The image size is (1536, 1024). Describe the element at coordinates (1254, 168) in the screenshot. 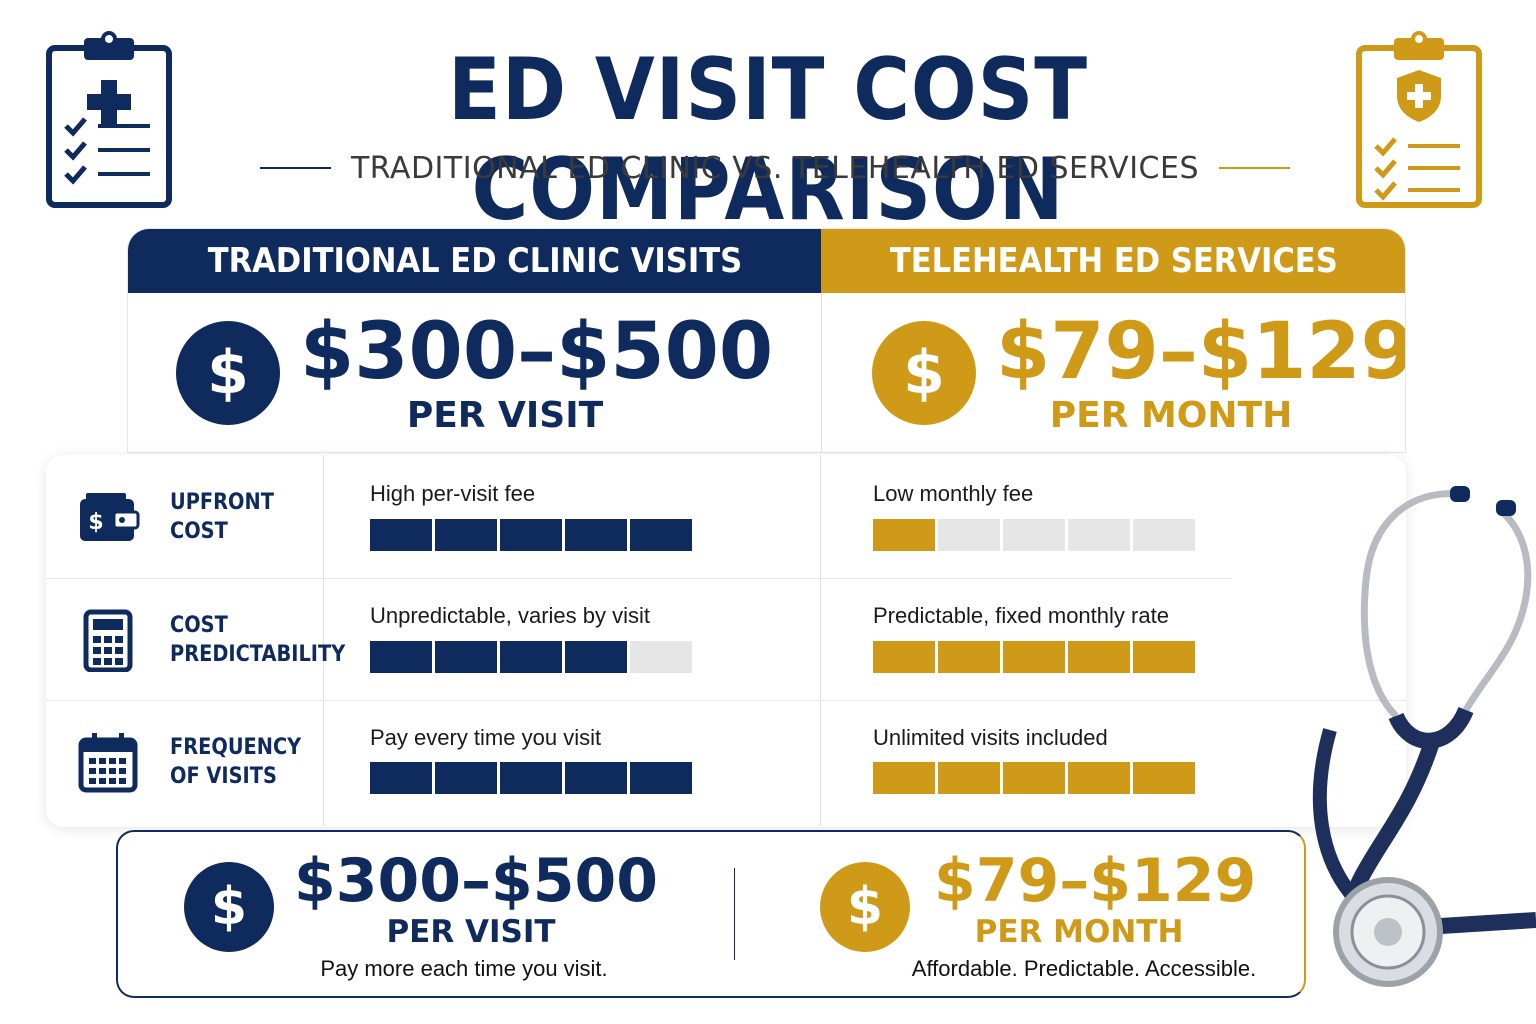

I see `subtitle-rule-right` at that location.